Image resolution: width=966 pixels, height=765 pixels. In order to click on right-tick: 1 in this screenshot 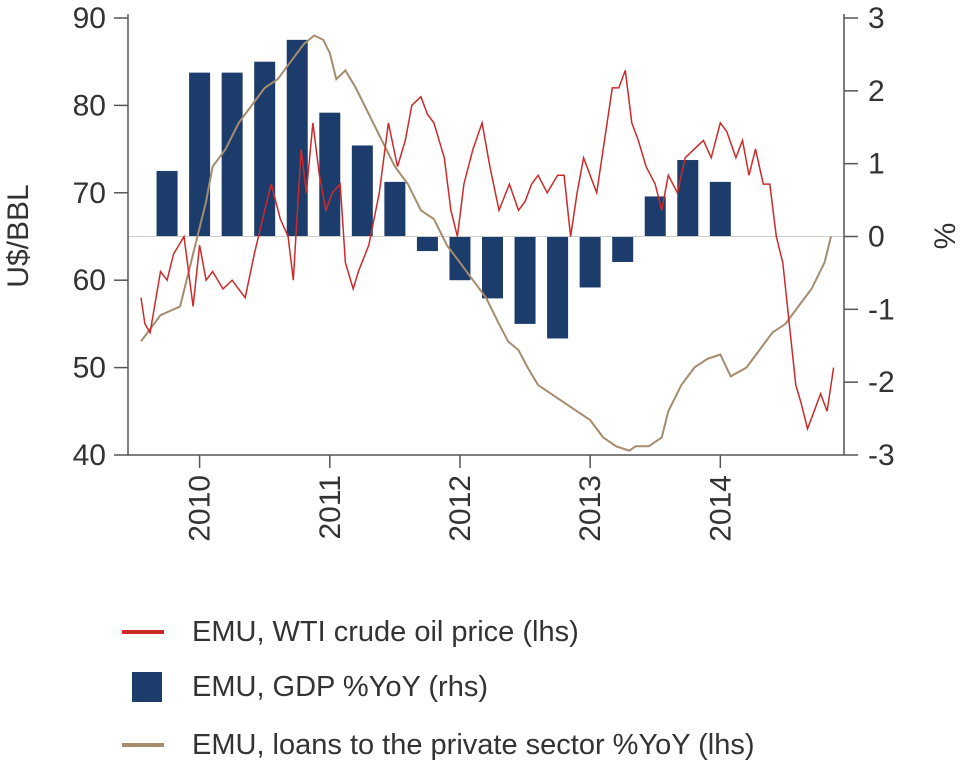, I will do `click(864, 164)`.